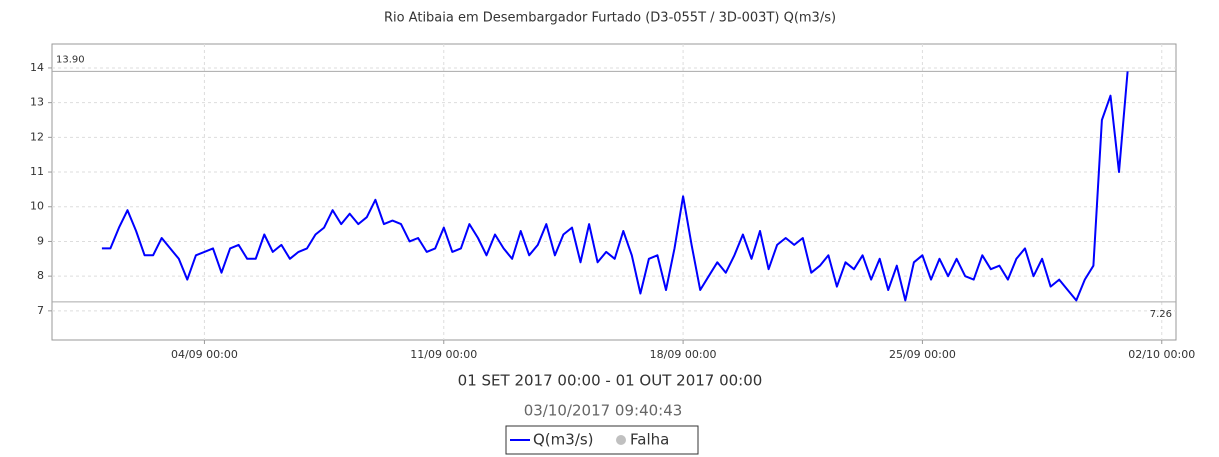 This screenshot has width=1219, height=457. What do you see at coordinates (40, 310) in the screenshot?
I see `y-tick-label: 7` at bounding box center [40, 310].